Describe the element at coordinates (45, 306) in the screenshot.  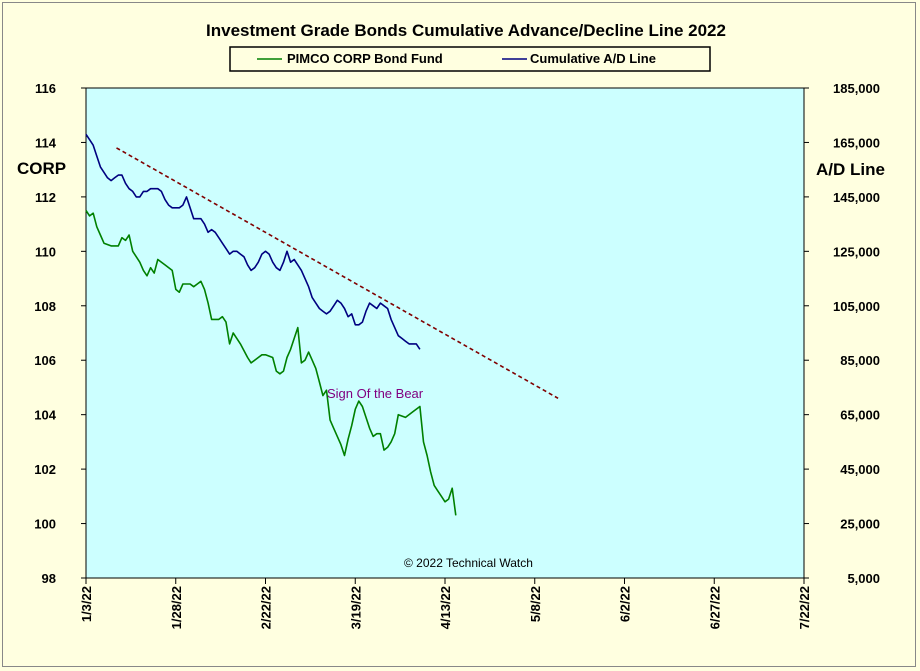
I see `y-left-tick-label: 108` at that location.